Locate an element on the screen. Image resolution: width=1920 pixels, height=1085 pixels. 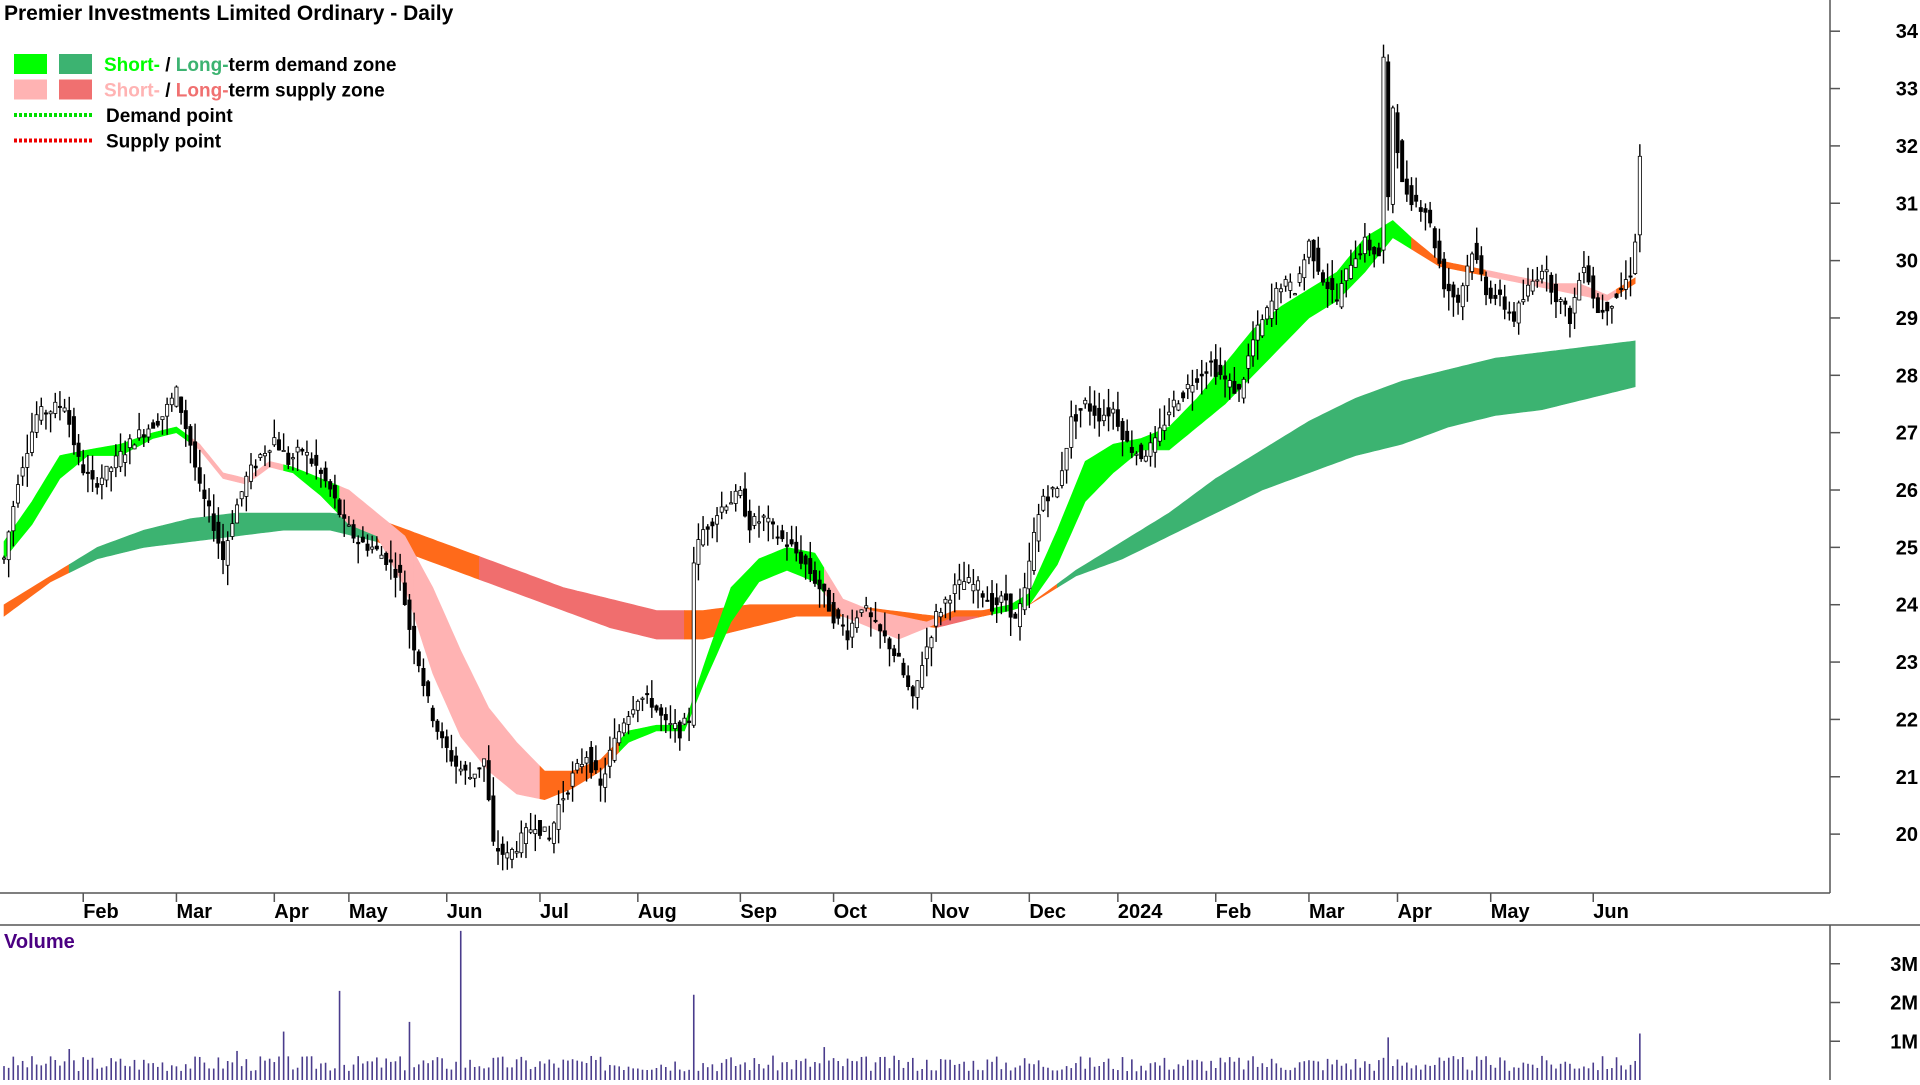
time-tick-label: Aug is located at coordinates (657, 912).